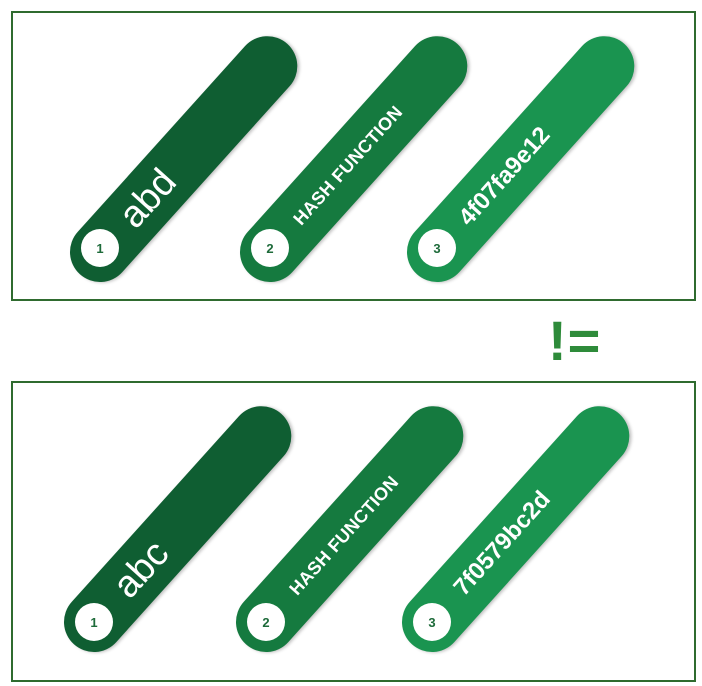 The width and height of the screenshot is (702, 686). What do you see at coordinates (94, 622) in the screenshot?
I see `bottom-step1-badge: 1` at bounding box center [94, 622].